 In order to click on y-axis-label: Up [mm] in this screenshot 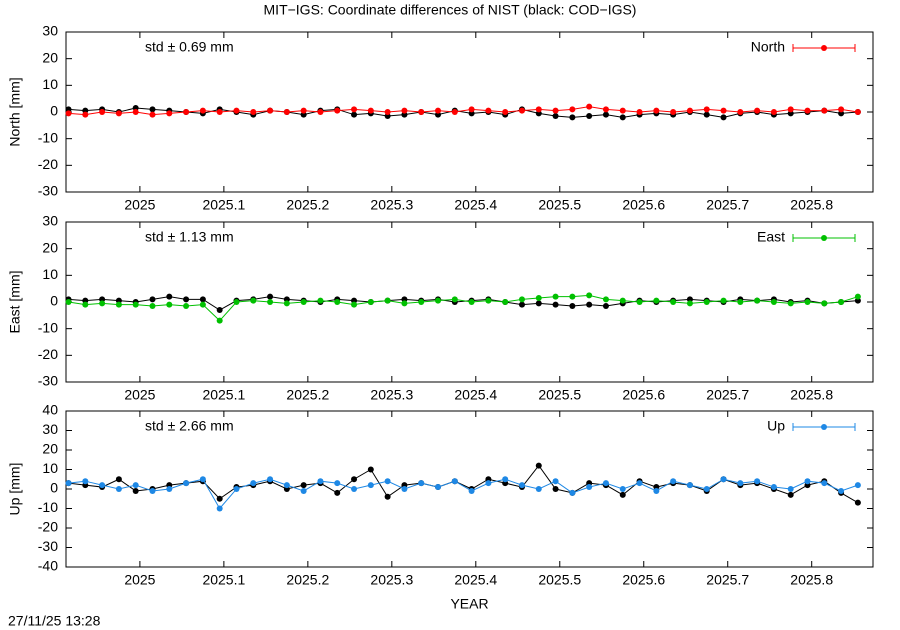, I will do `click(15, 489)`.